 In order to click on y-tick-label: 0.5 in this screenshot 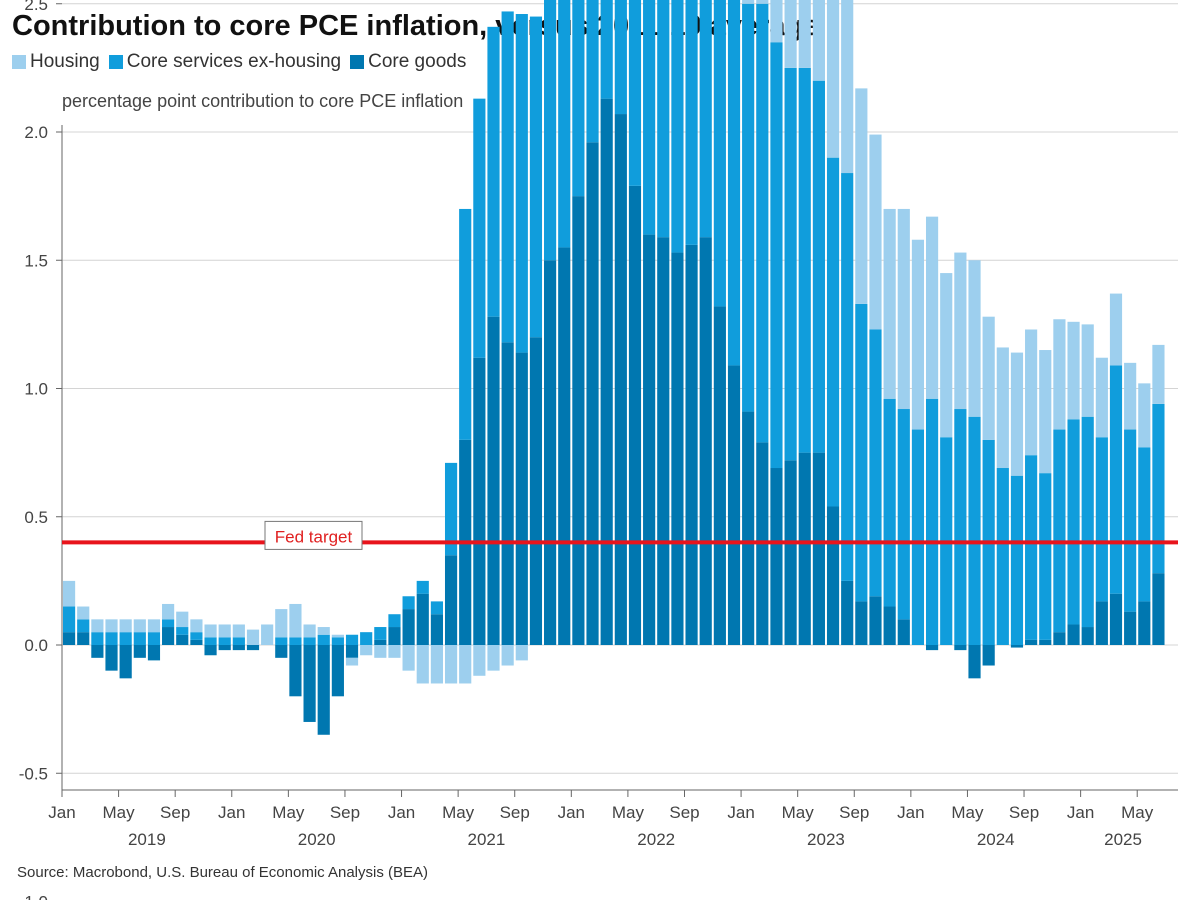, I will do `click(36, 517)`.